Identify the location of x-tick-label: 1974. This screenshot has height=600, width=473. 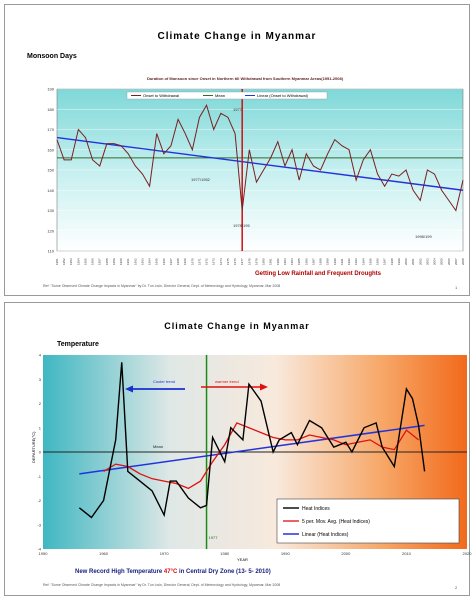
(221, 261).